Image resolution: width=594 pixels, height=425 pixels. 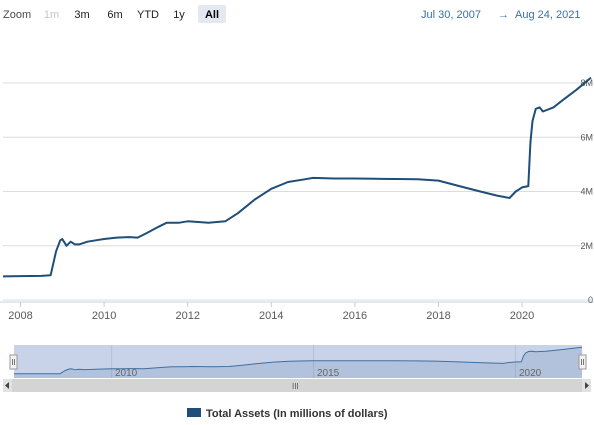 What do you see at coordinates (530, 373) in the screenshot?
I see `navigator-label: 2020` at bounding box center [530, 373].